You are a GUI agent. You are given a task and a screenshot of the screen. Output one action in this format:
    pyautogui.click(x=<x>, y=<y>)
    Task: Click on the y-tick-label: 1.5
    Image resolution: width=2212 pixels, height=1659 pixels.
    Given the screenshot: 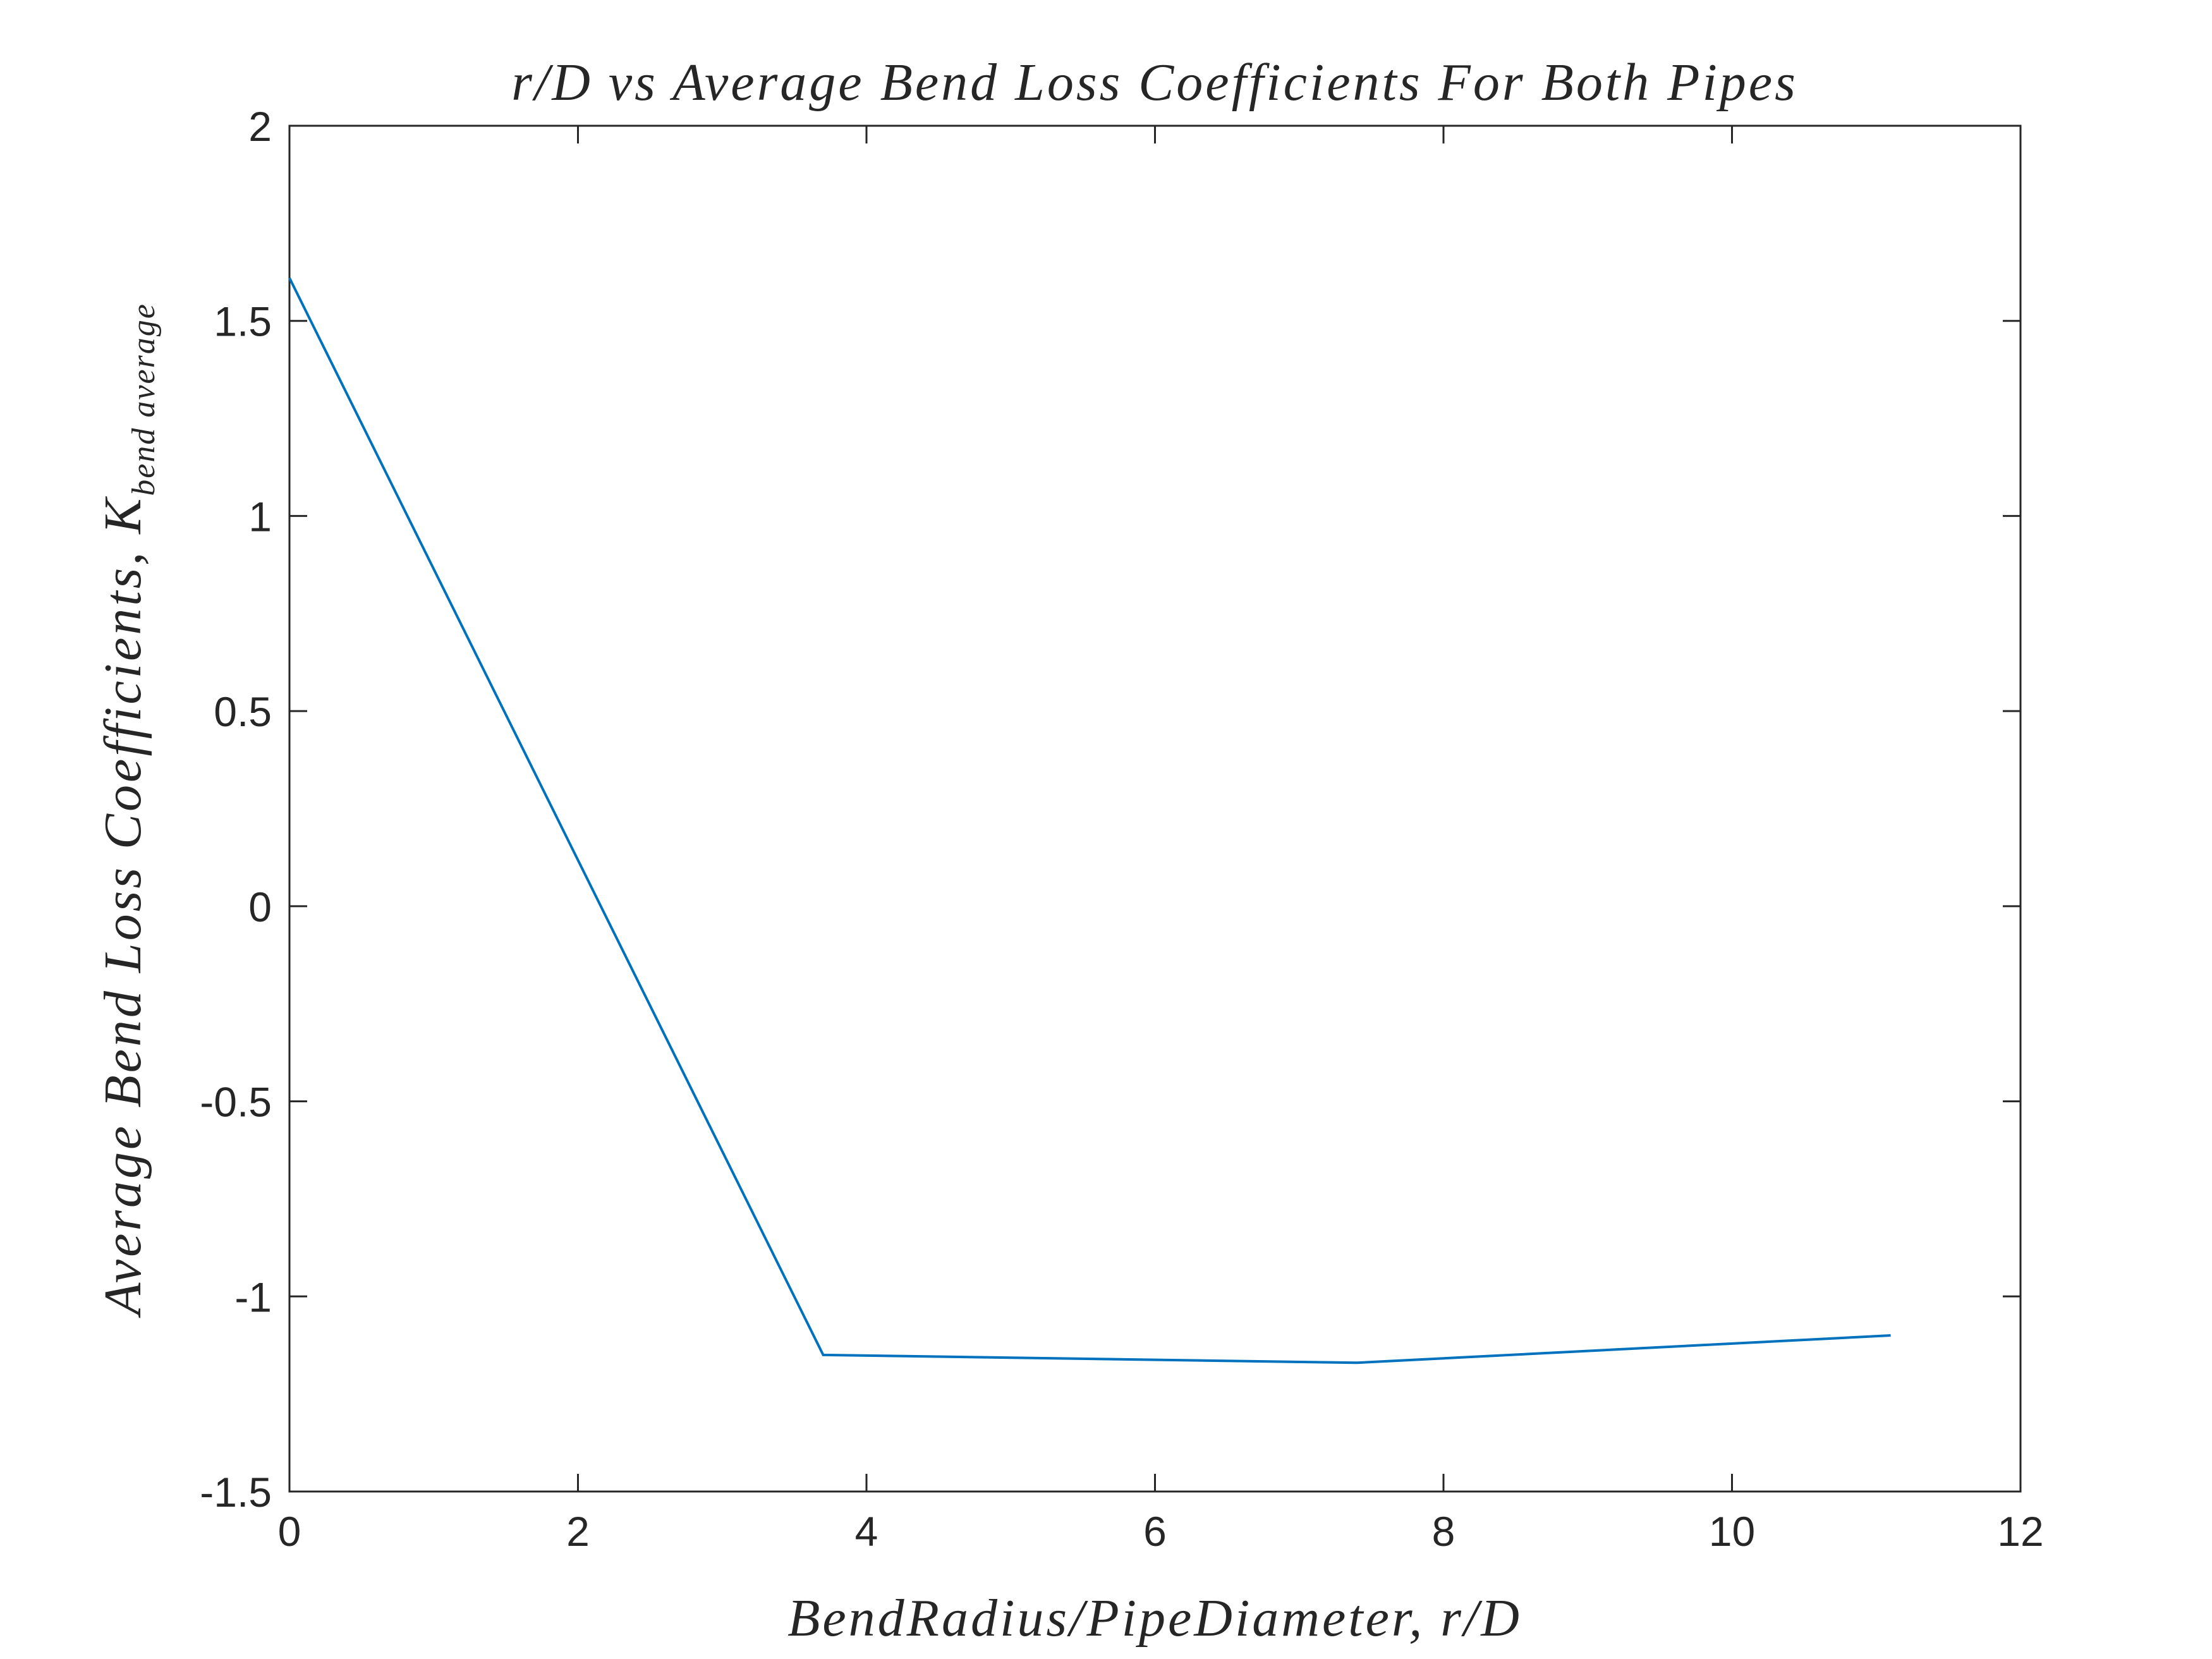 What is the action you would take?
    pyautogui.click(x=243, y=321)
    